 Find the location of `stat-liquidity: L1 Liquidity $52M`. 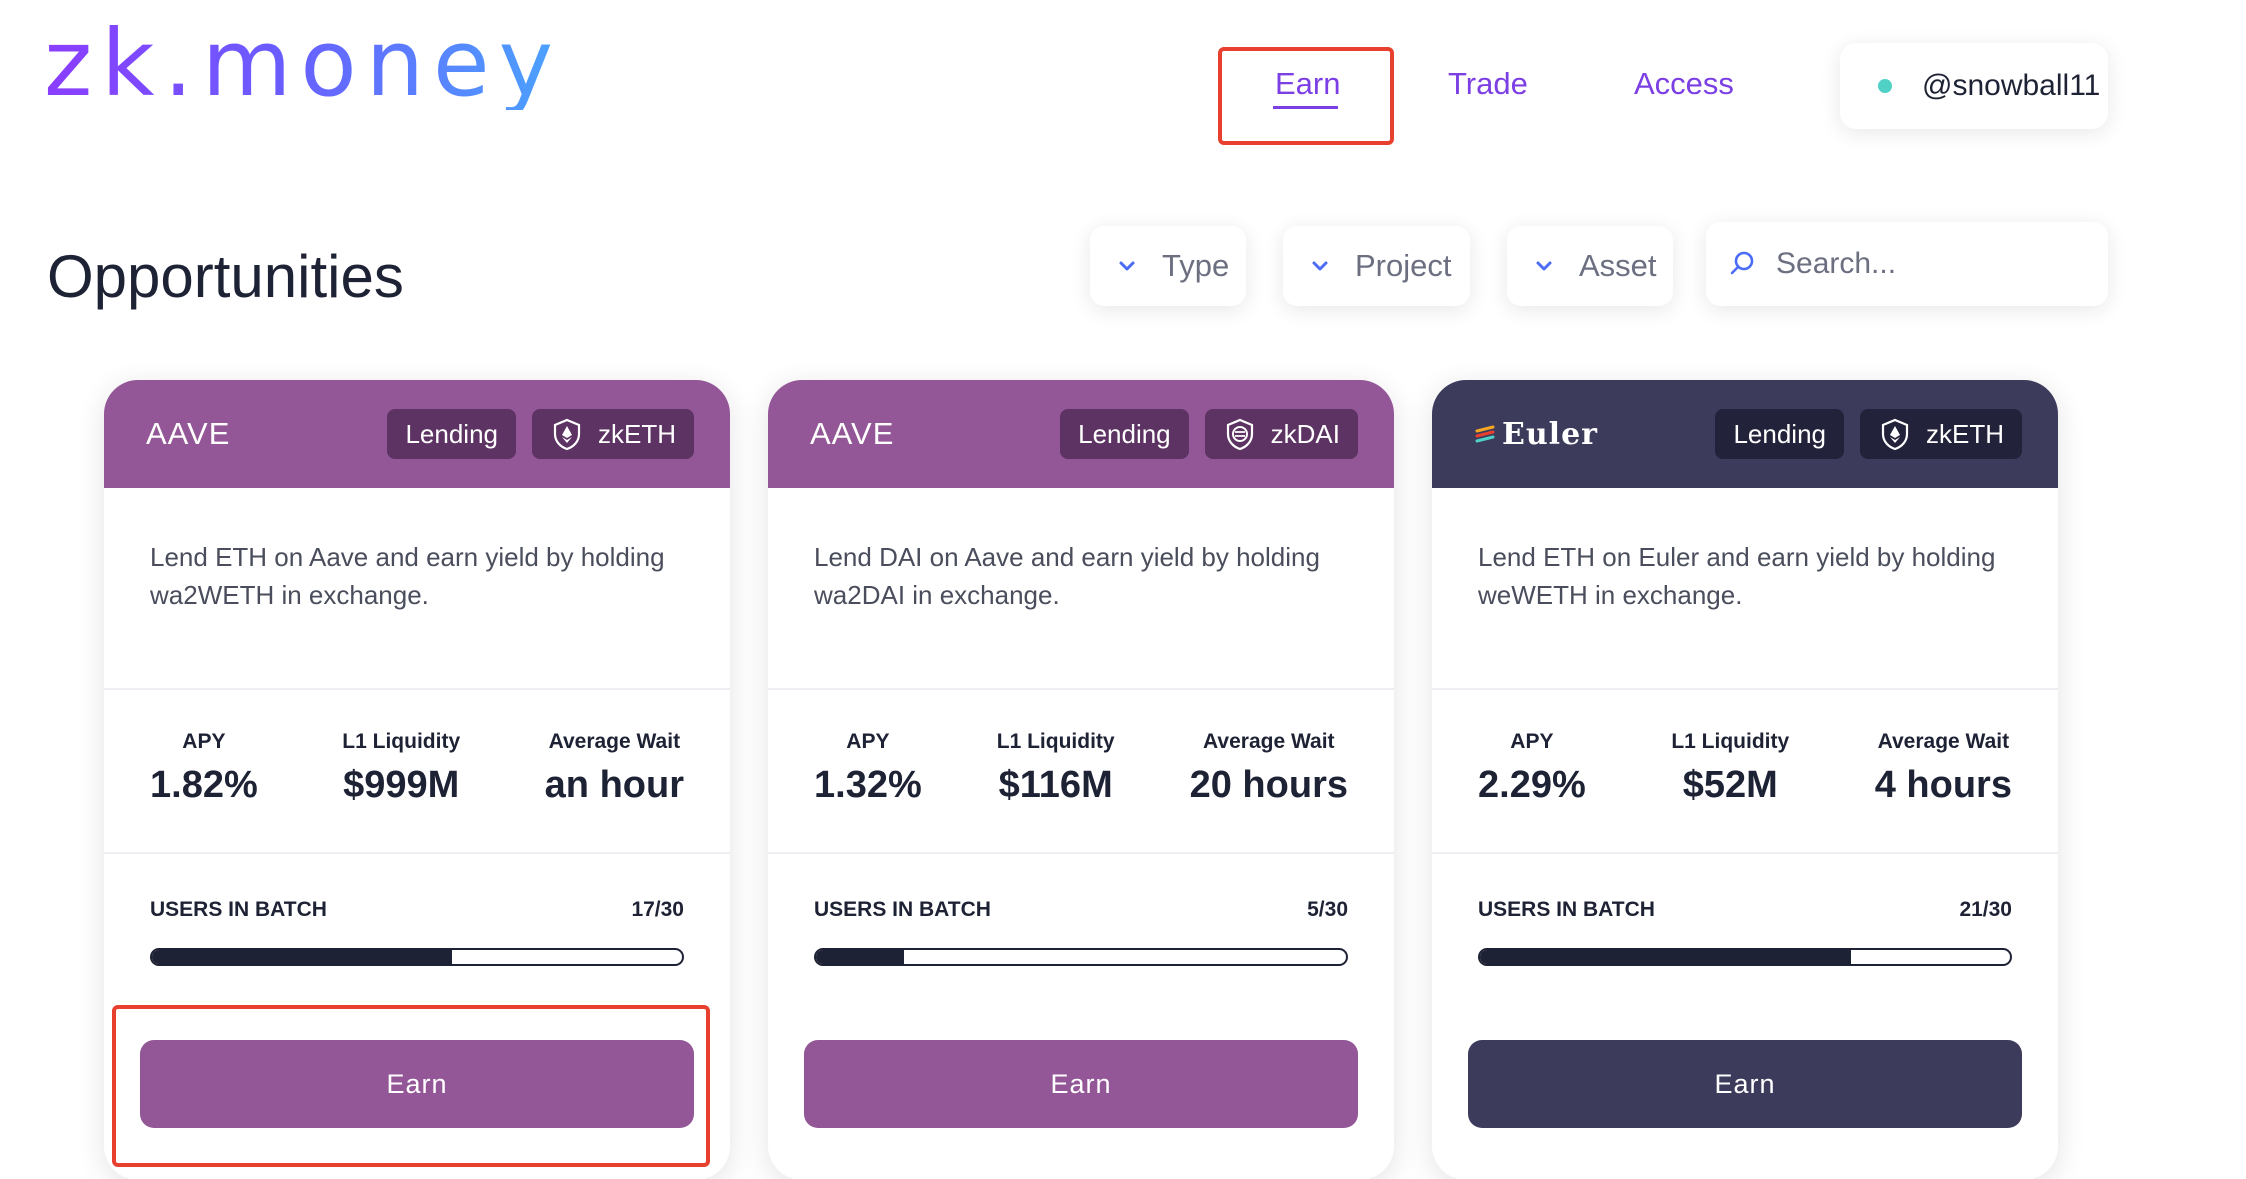

stat-liquidity: L1 Liquidity $52M is located at coordinates (1730, 791).